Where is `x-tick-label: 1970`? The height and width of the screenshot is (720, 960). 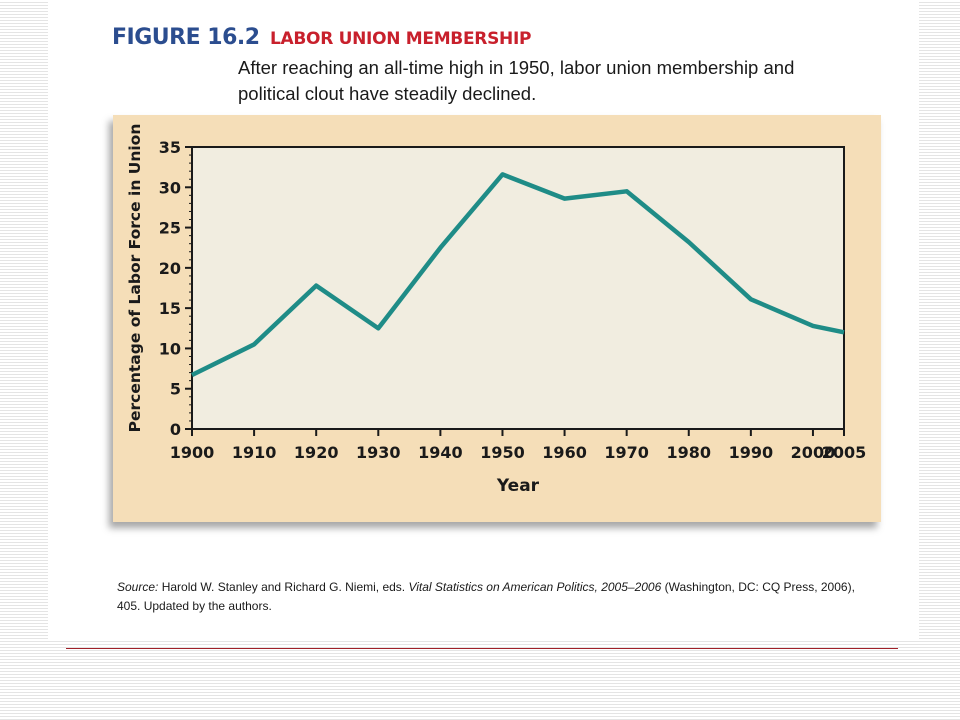 x-tick-label: 1970 is located at coordinates (626, 452).